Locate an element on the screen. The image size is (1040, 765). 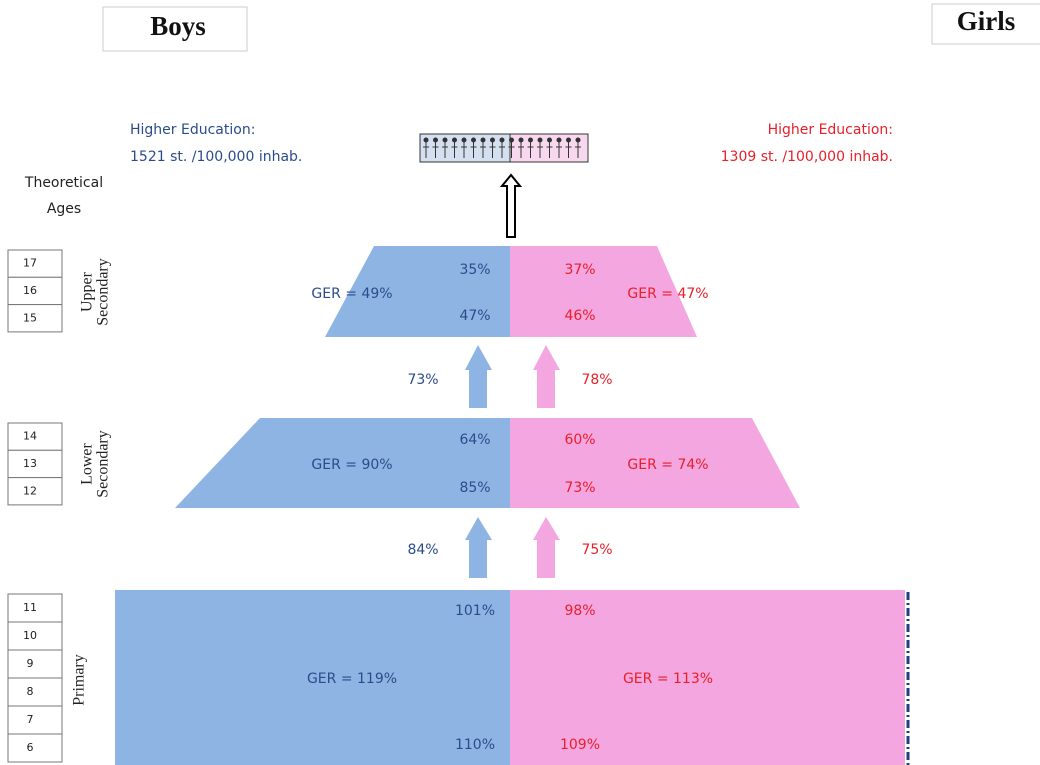
age: 14 is located at coordinates (30, 436).